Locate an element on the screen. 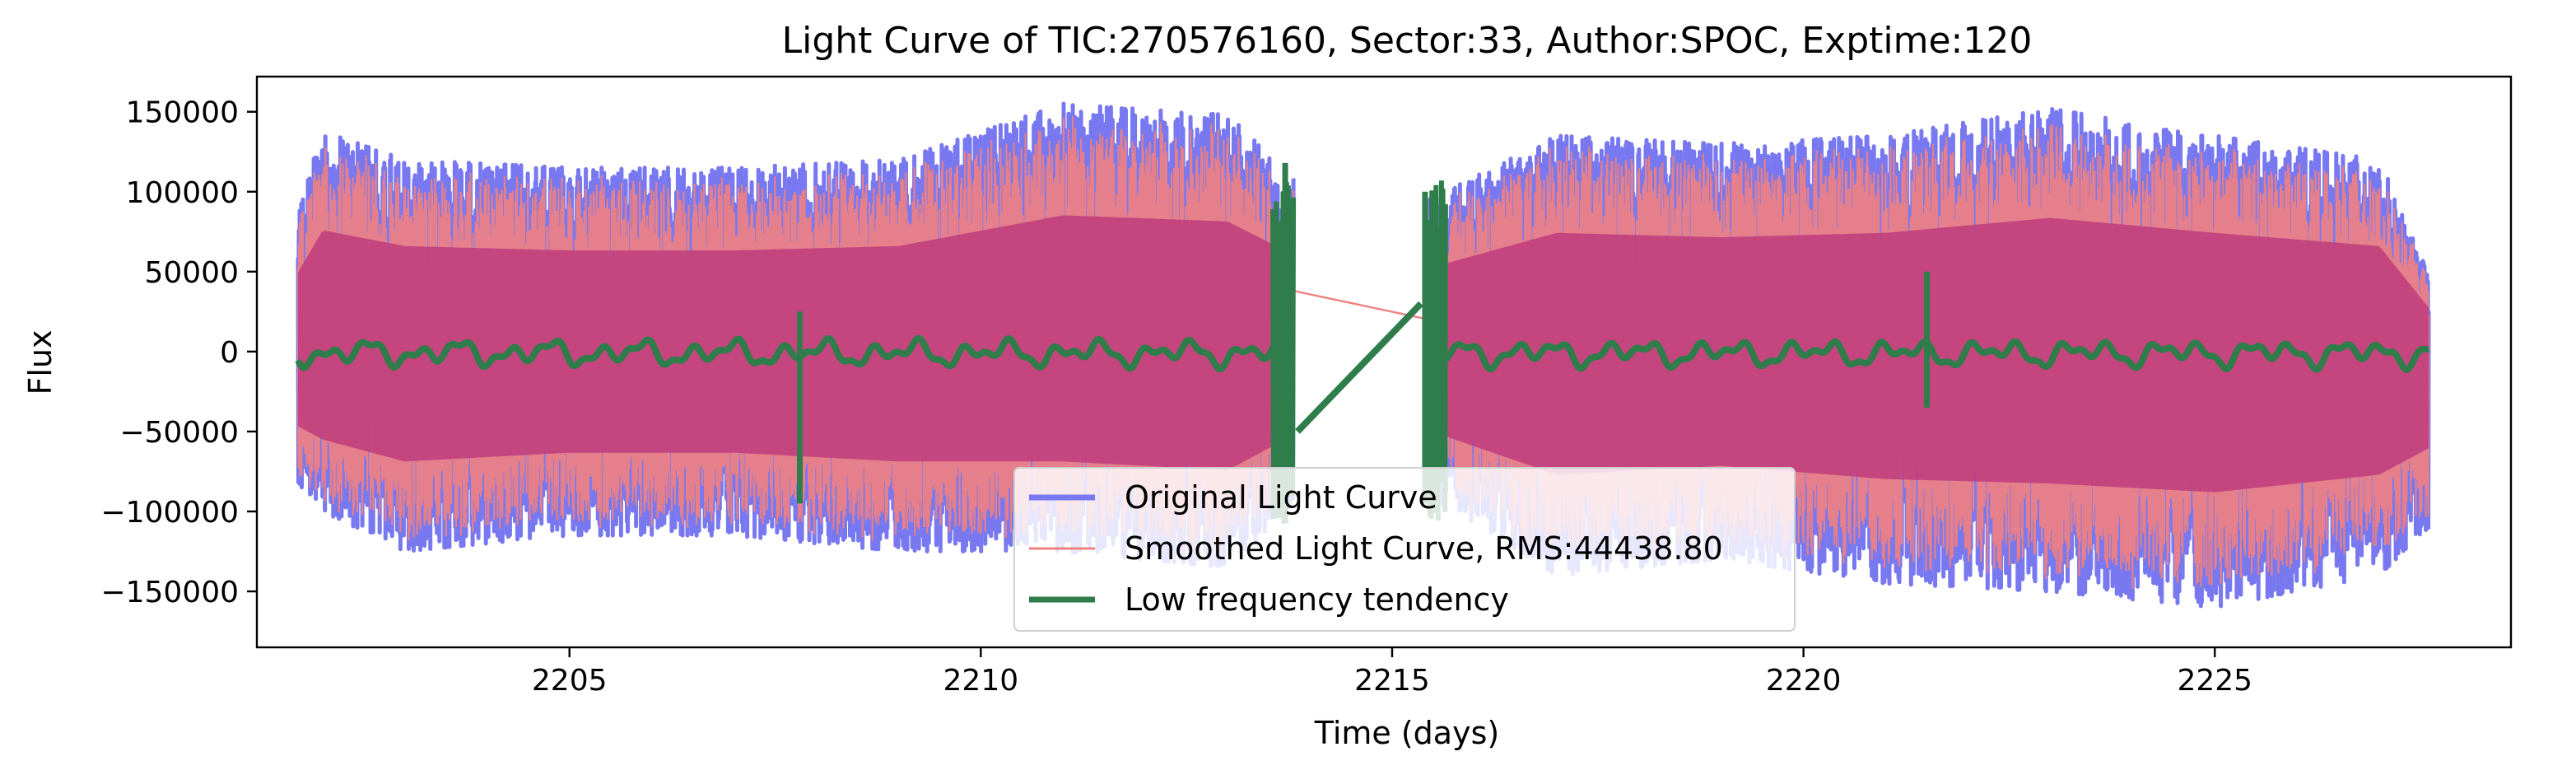 This screenshot has height=775, width=2576. x-axis: 2205 2210 2215 2220 2225 is located at coordinates (1392, 672).